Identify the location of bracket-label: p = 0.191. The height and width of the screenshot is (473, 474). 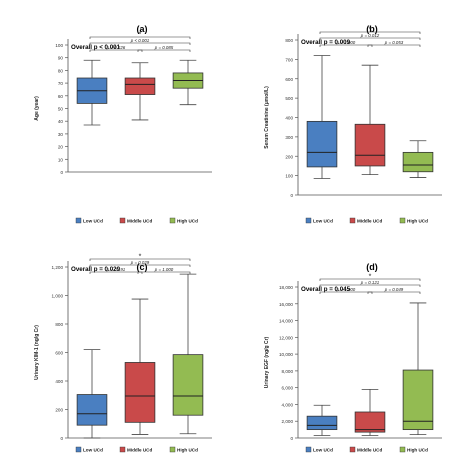
(116, 269).